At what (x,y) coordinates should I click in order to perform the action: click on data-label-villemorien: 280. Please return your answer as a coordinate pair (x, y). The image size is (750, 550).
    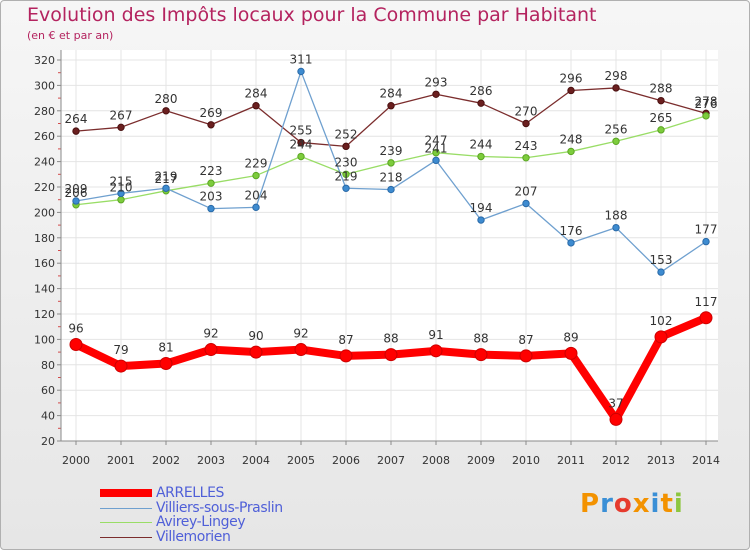
    Looking at the image, I should click on (166, 99).